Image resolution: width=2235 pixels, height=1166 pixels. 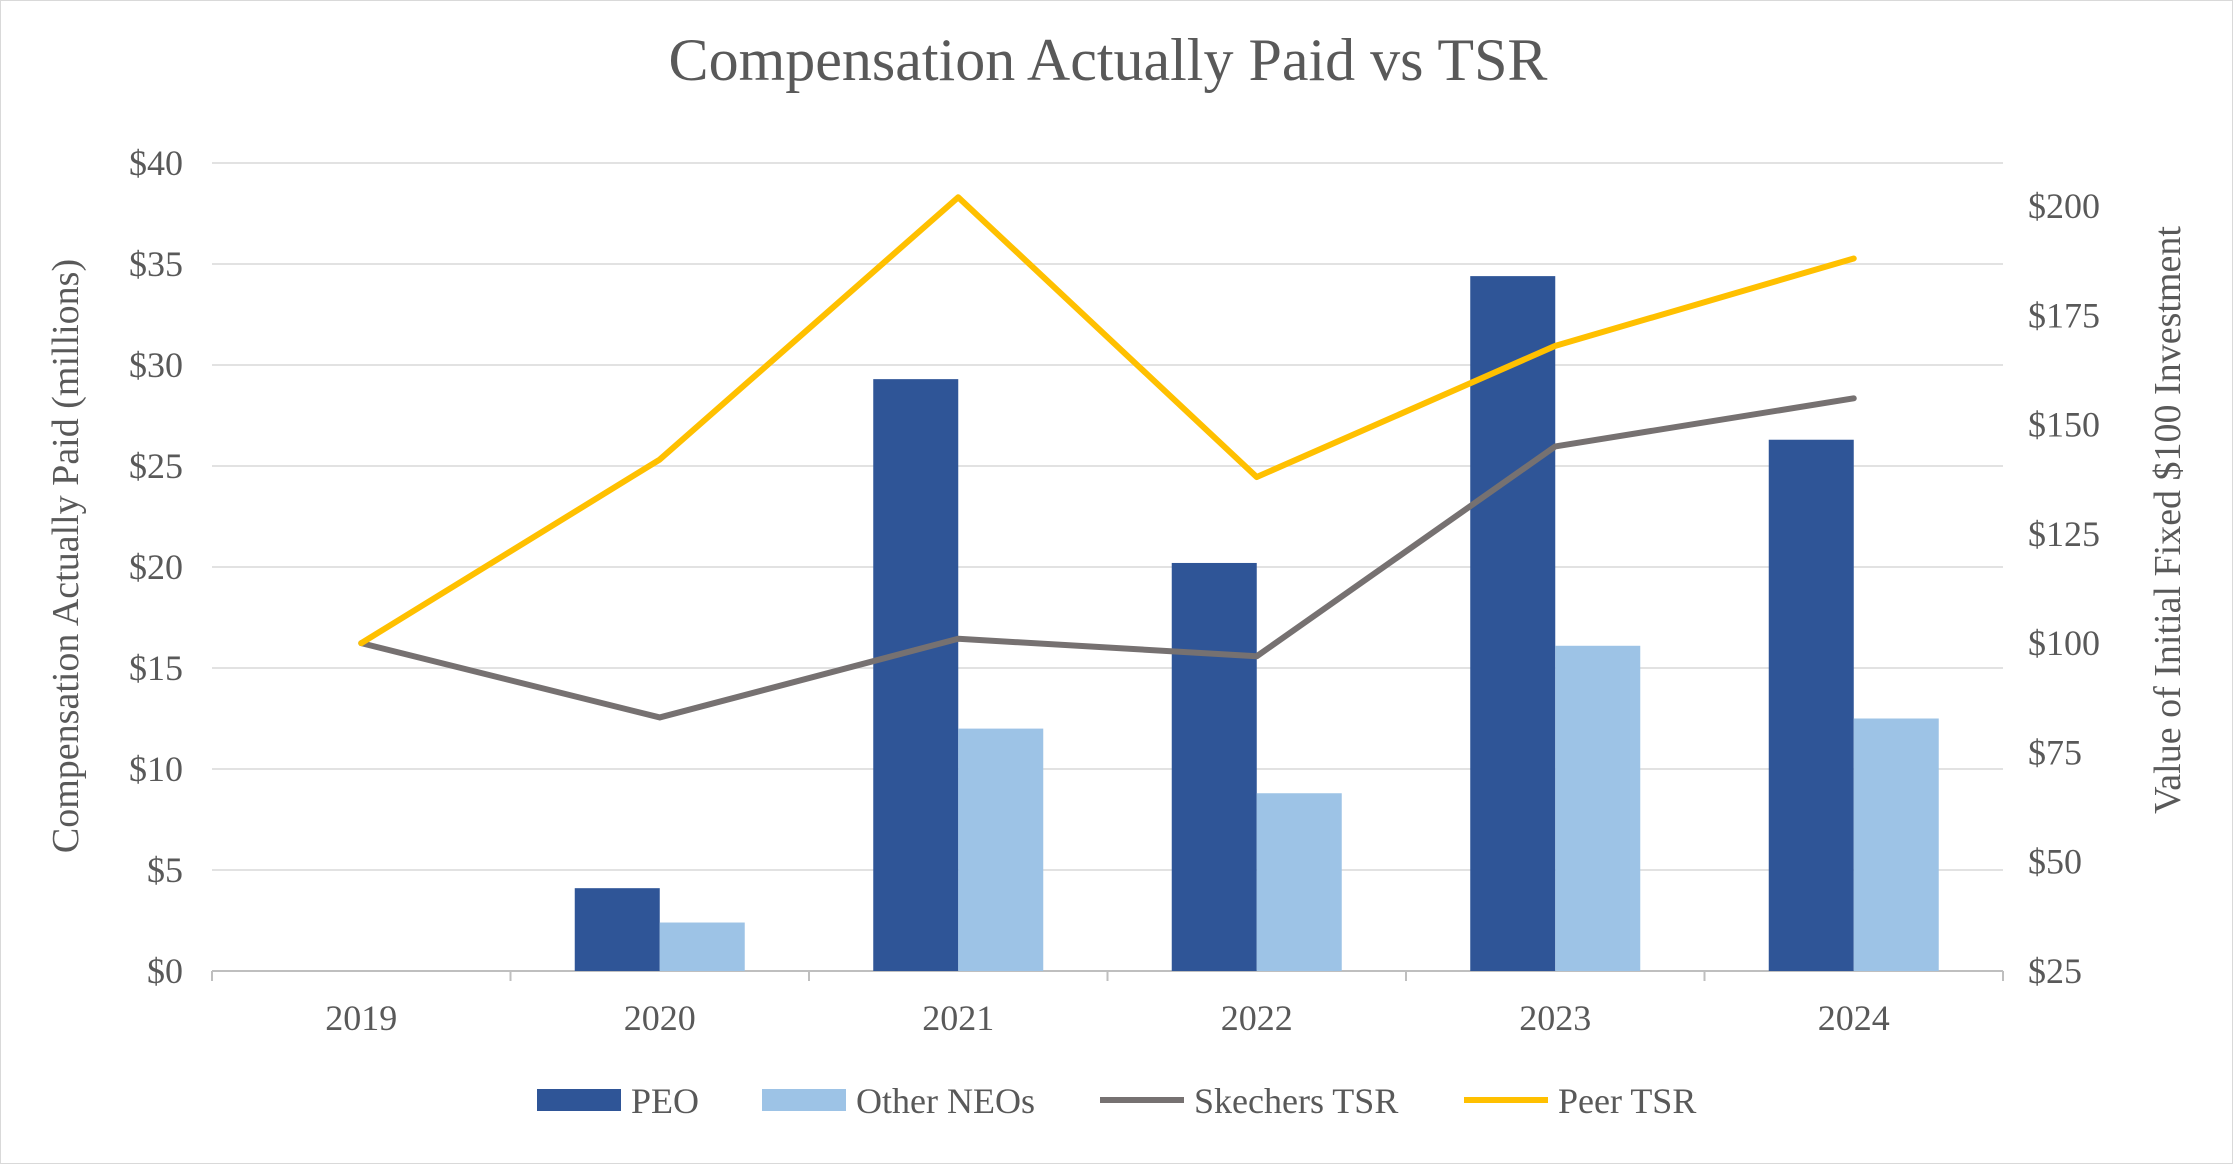 I want to click on x-tick-label: 2022, so click(x=1257, y=1018).